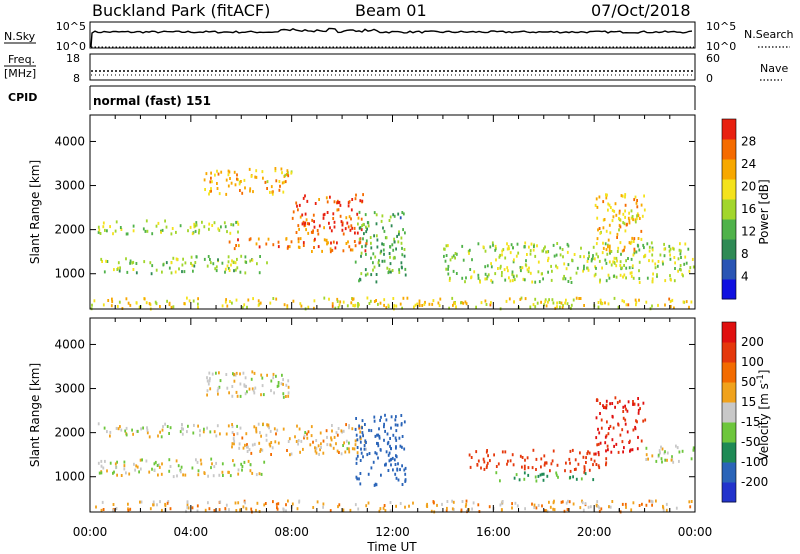 Image resolution: width=800 pixels, height=554 pixels. Describe the element at coordinates (729, 412) in the screenshot. I see `colorbar-frame` at that location.